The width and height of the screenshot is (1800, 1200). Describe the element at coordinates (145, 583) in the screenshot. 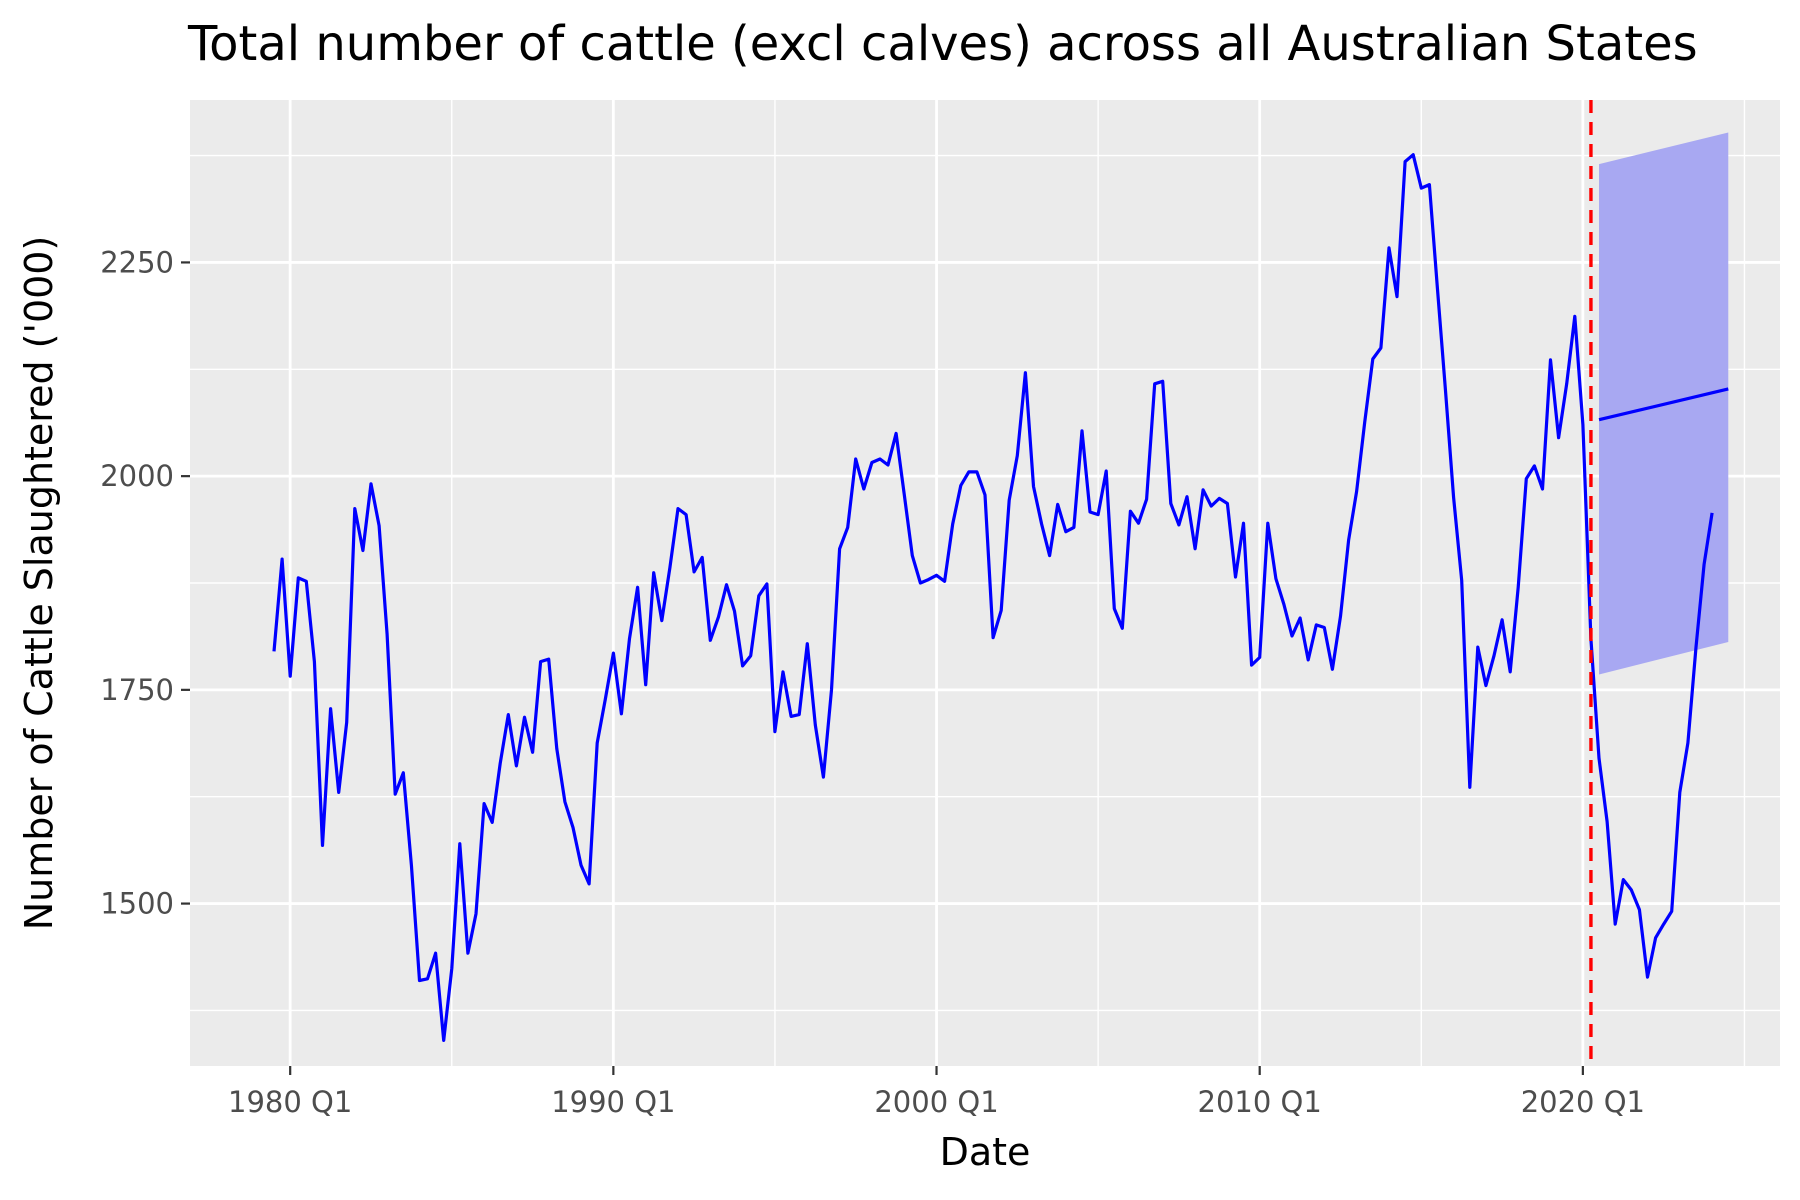

I see `y-axis: 1500 1750 2000 2250` at that location.